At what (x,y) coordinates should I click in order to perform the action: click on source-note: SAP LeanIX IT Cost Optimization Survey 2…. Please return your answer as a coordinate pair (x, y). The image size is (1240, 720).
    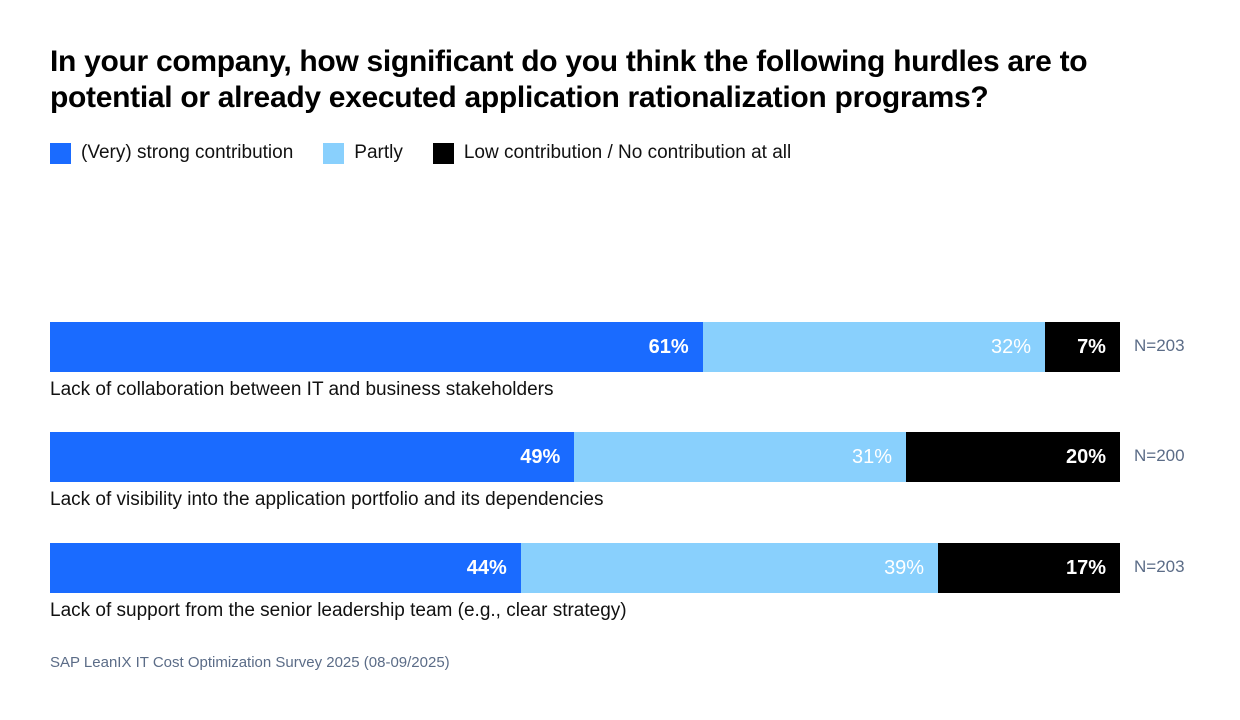
    Looking at the image, I should click on (250, 662).